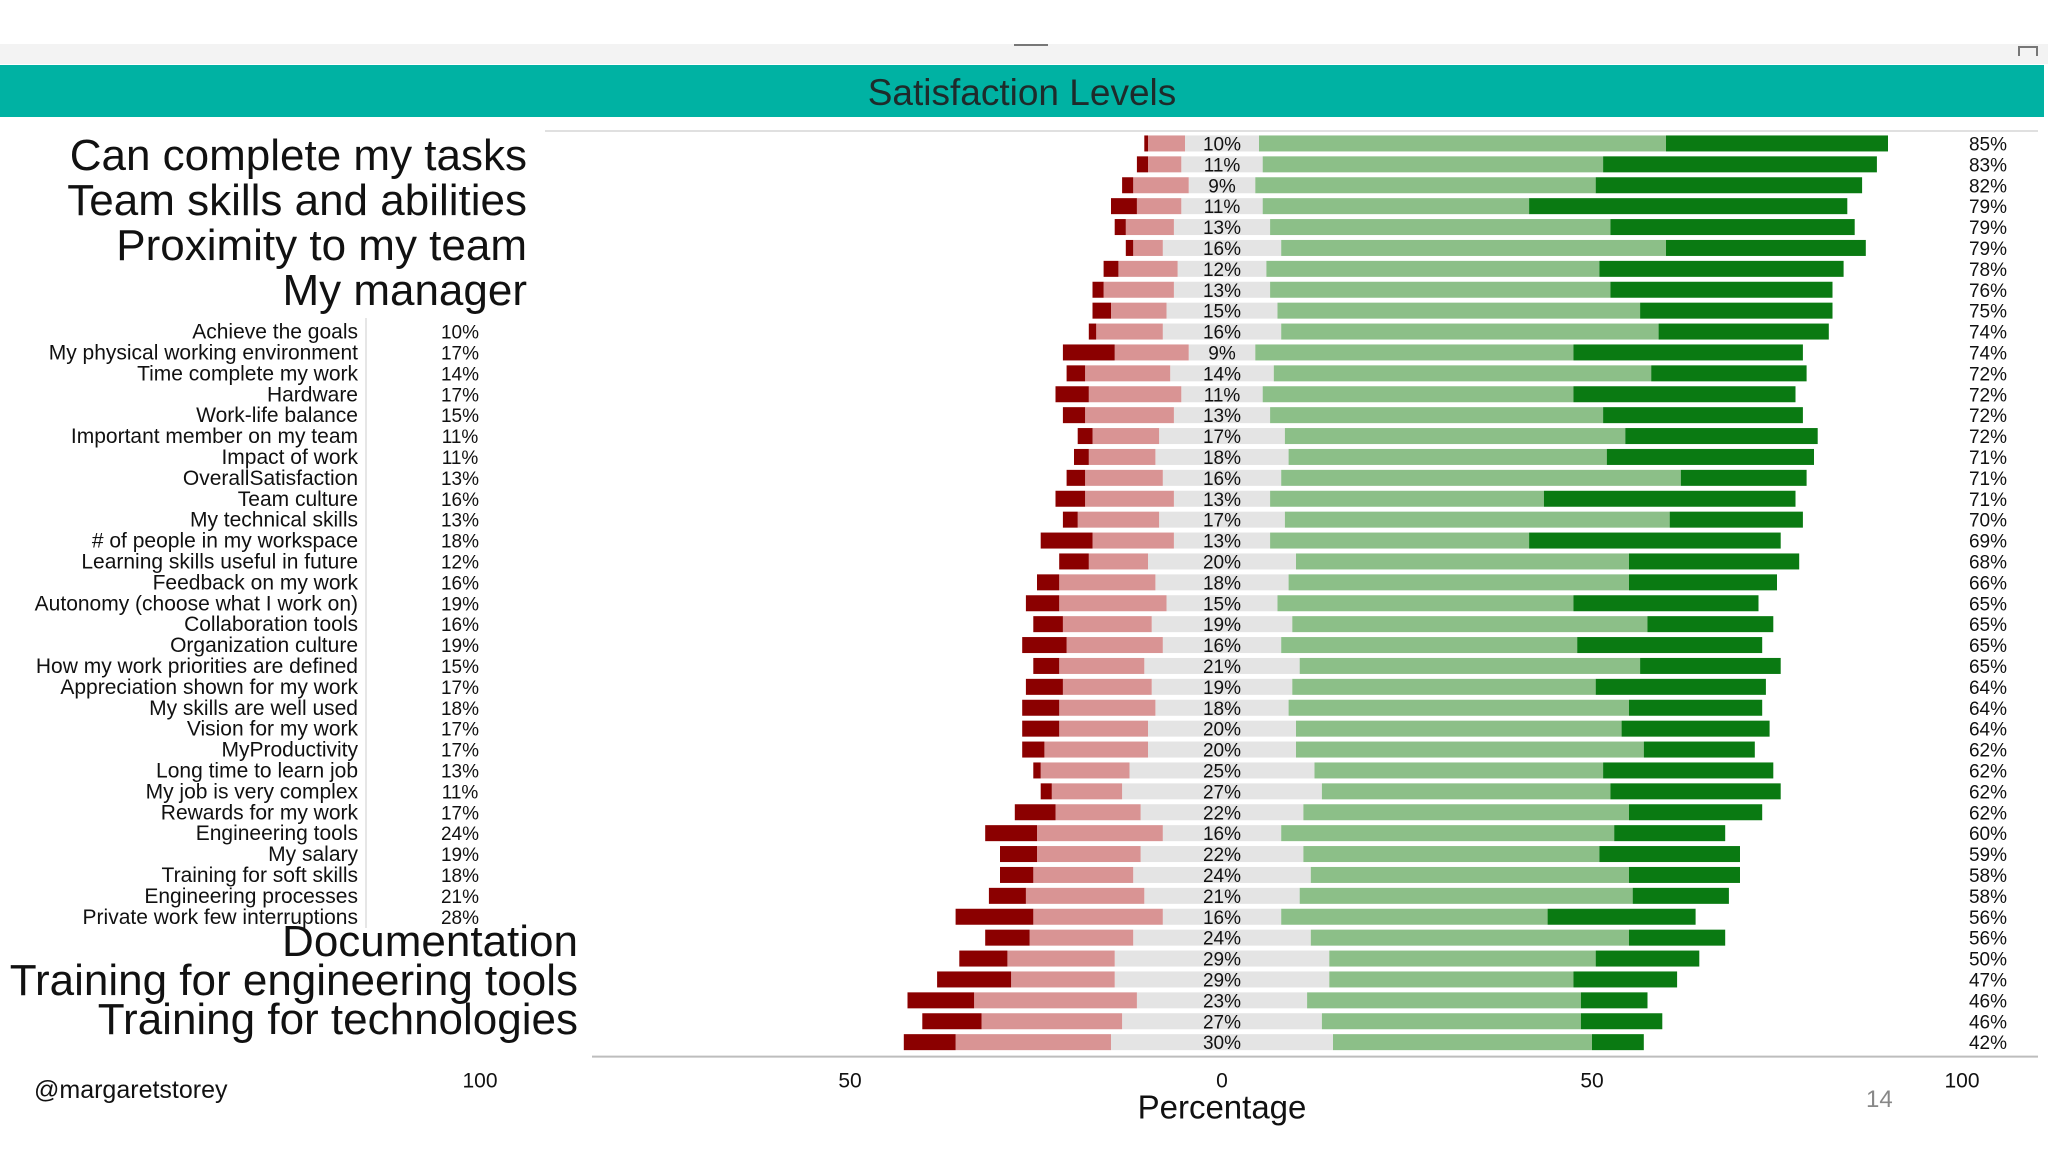 This screenshot has width=2048, height=1152. Describe the element at coordinates (1988, 249) in the screenshot. I see `positive-pct-label: 79%` at that location.